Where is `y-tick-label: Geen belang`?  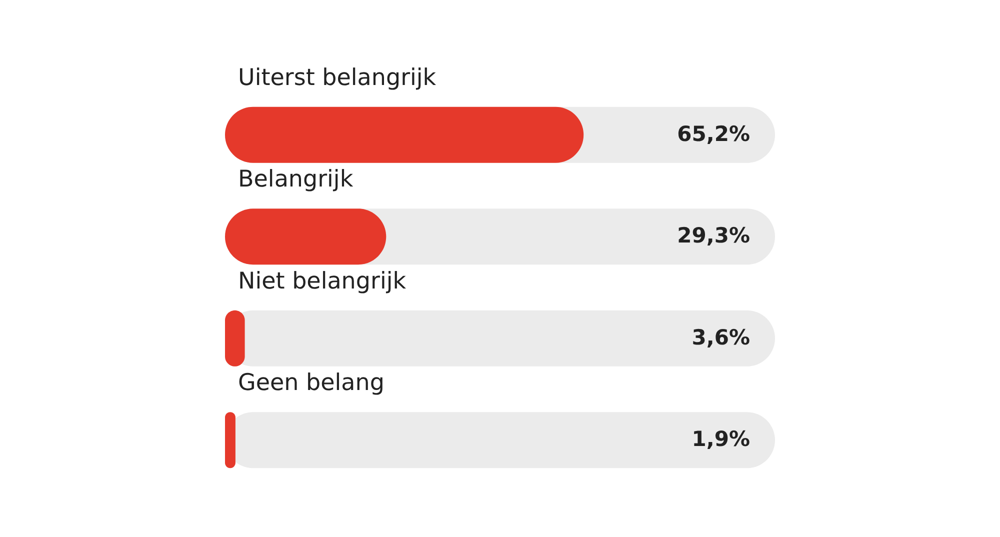 y-tick-label: Geen belang is located at coordinates (311, 383).